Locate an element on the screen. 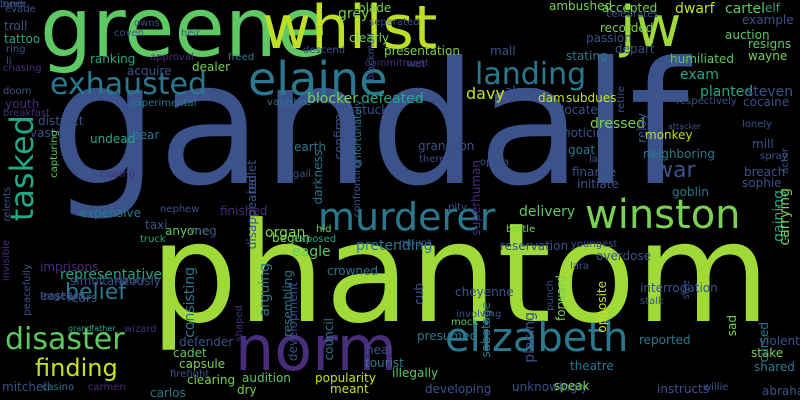 The image size is (800, 400). word-belief: belief is located at coordinates (96, 292).